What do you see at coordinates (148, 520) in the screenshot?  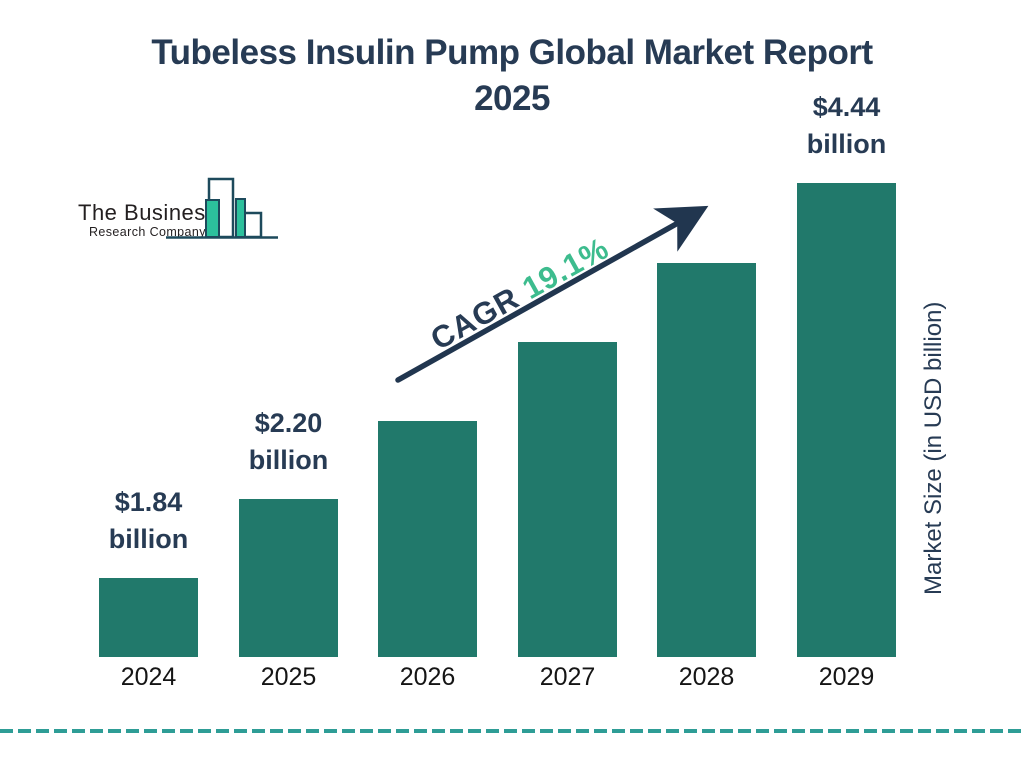 I see `value-label-2024: $1.84 billion` at bounding box center [148, 520].